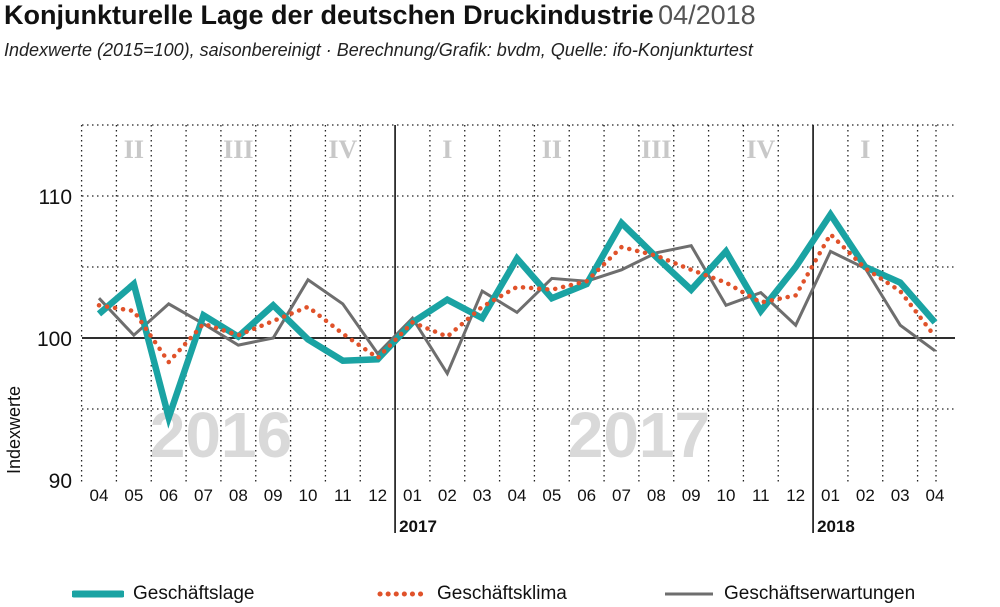  I want to click on legend-swatch-geschaeftslage, so click(98, 593).